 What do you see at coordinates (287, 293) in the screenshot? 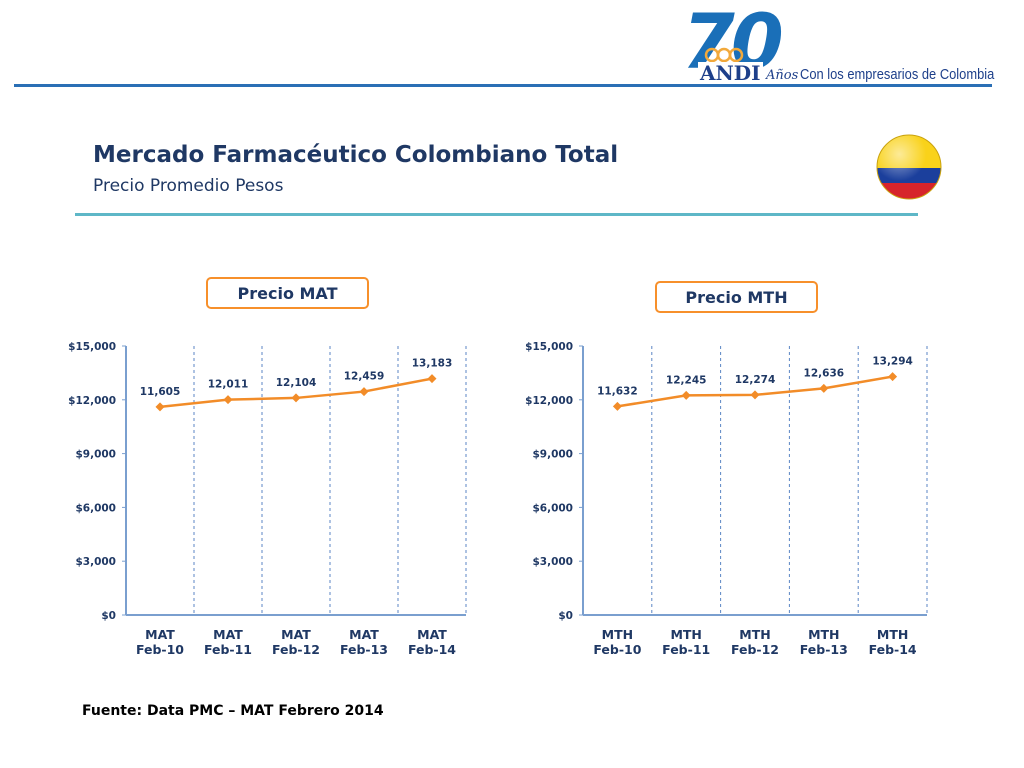
I see `chart-title-mat: Precio MAT` at bounding box center [287, 293].